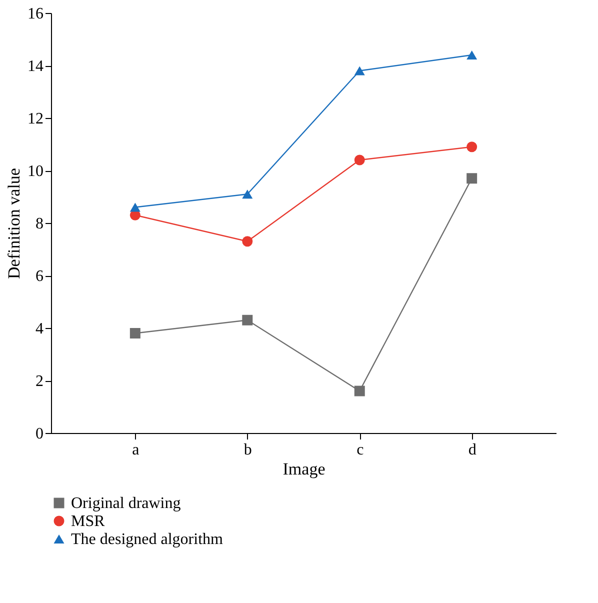 The width and height of the screenshot is (598, 603). I want to click on y-tick-label: 4, so click(40, 329).